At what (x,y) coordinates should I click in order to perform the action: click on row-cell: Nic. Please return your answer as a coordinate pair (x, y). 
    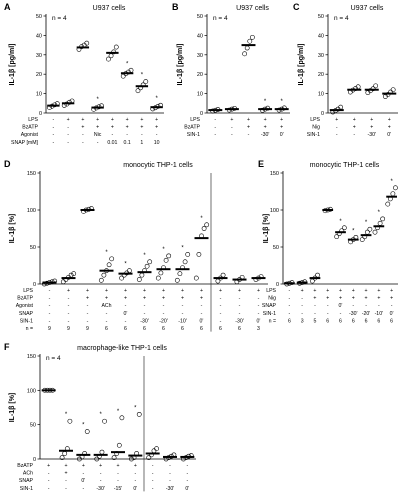
    Looking at the image, I should click on (98, 135).